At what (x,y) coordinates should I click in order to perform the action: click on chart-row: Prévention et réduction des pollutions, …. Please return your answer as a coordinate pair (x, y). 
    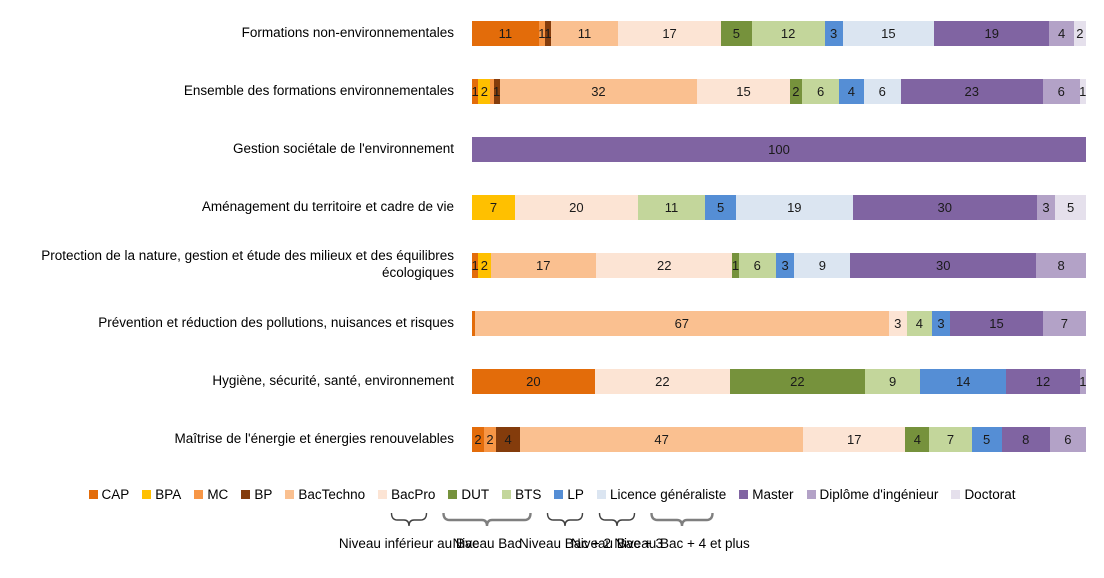
    Looking at the image, I should click on (552, 323).